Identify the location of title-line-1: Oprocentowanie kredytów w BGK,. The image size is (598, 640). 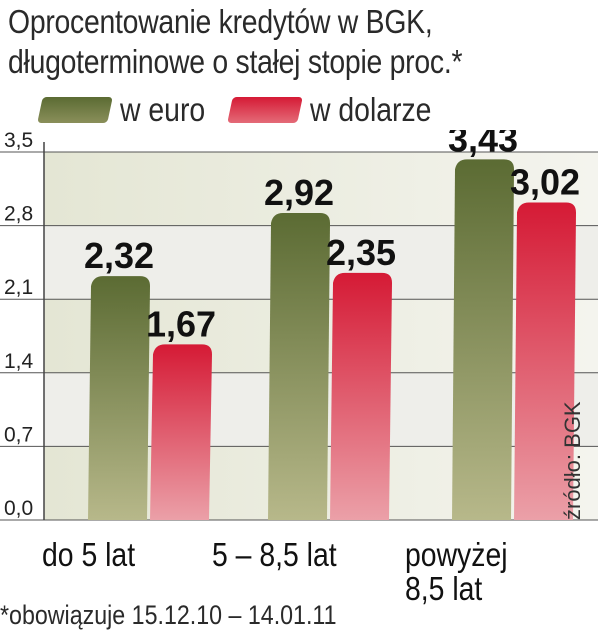
(220, 21).